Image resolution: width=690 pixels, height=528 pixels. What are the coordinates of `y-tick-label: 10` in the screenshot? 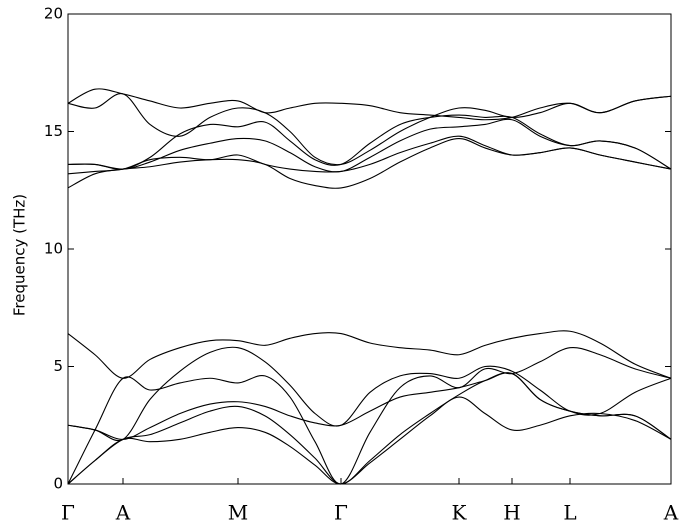 It's located at (53, 249).